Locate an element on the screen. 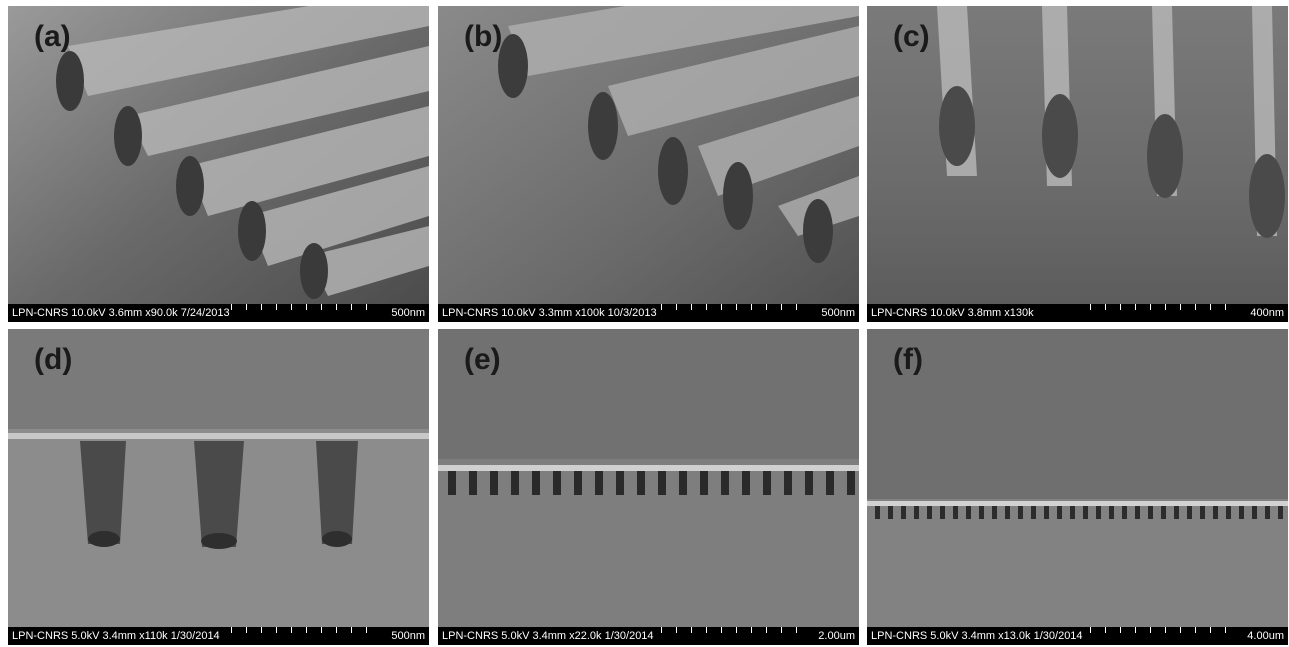 The height and width of the screenshot is (647, 1289). panel-label: (d) is located at coordinates (53, 359).